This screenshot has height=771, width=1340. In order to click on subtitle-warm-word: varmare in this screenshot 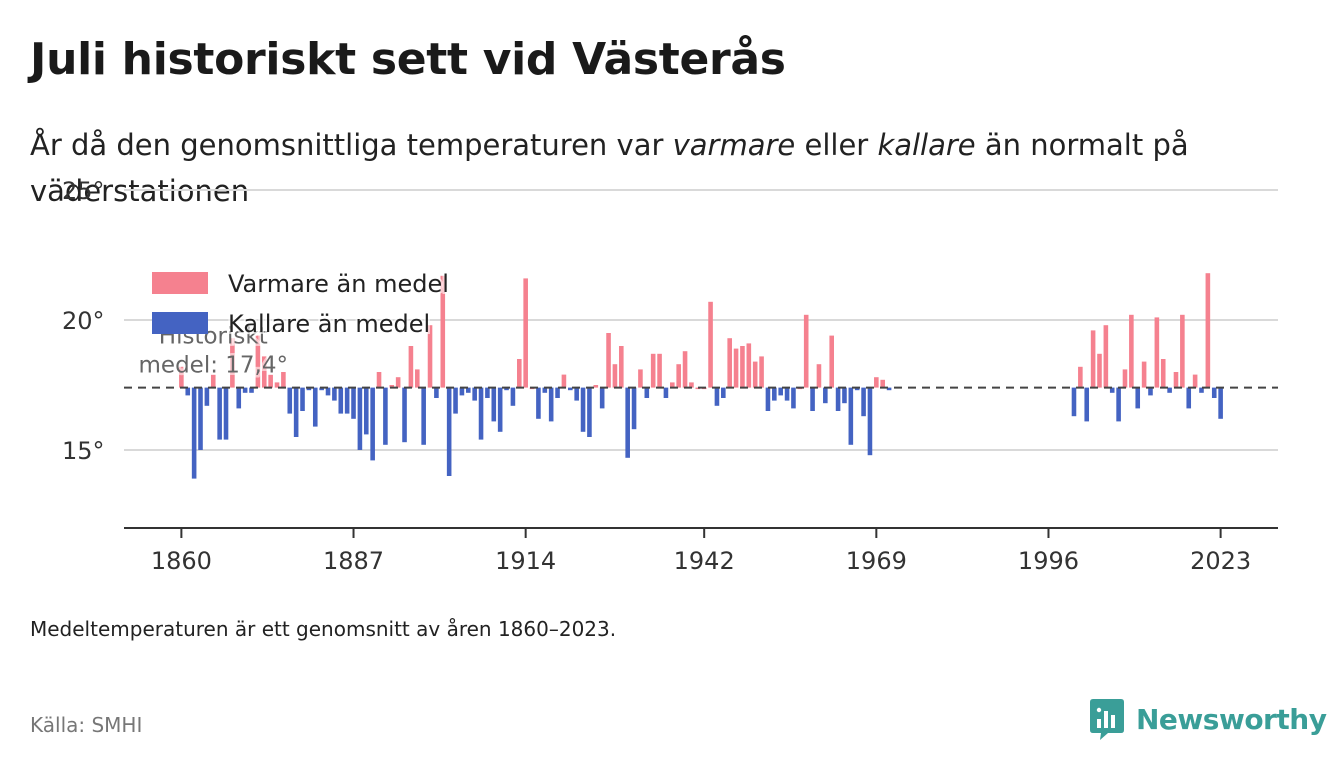, I will do `click(734, 145)`.